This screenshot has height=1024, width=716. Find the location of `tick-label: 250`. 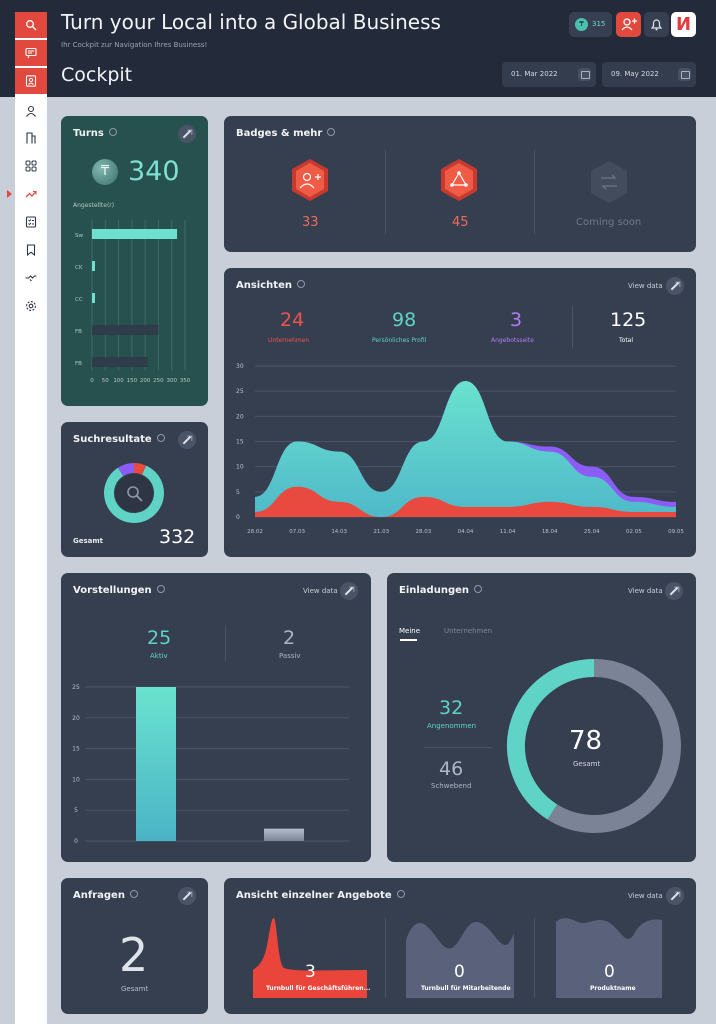

tick-label: 250 is located at coordinates (158, 381).